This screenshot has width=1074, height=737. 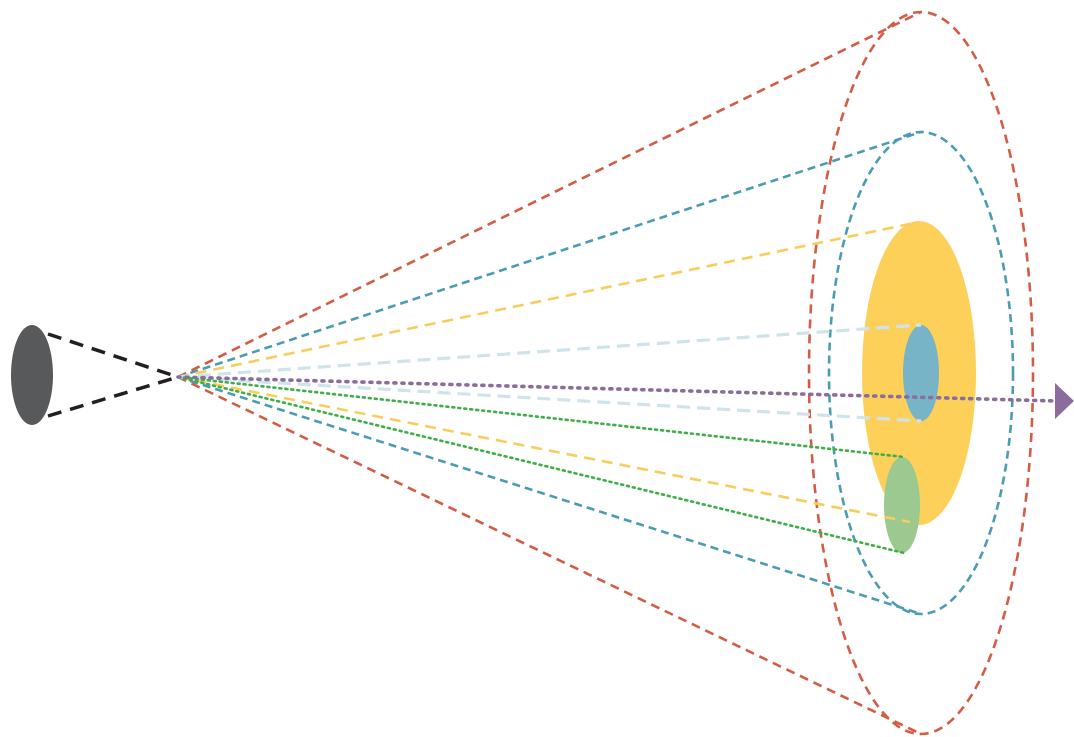 I want to click on axis-arrow, so click(x=625, y=397).